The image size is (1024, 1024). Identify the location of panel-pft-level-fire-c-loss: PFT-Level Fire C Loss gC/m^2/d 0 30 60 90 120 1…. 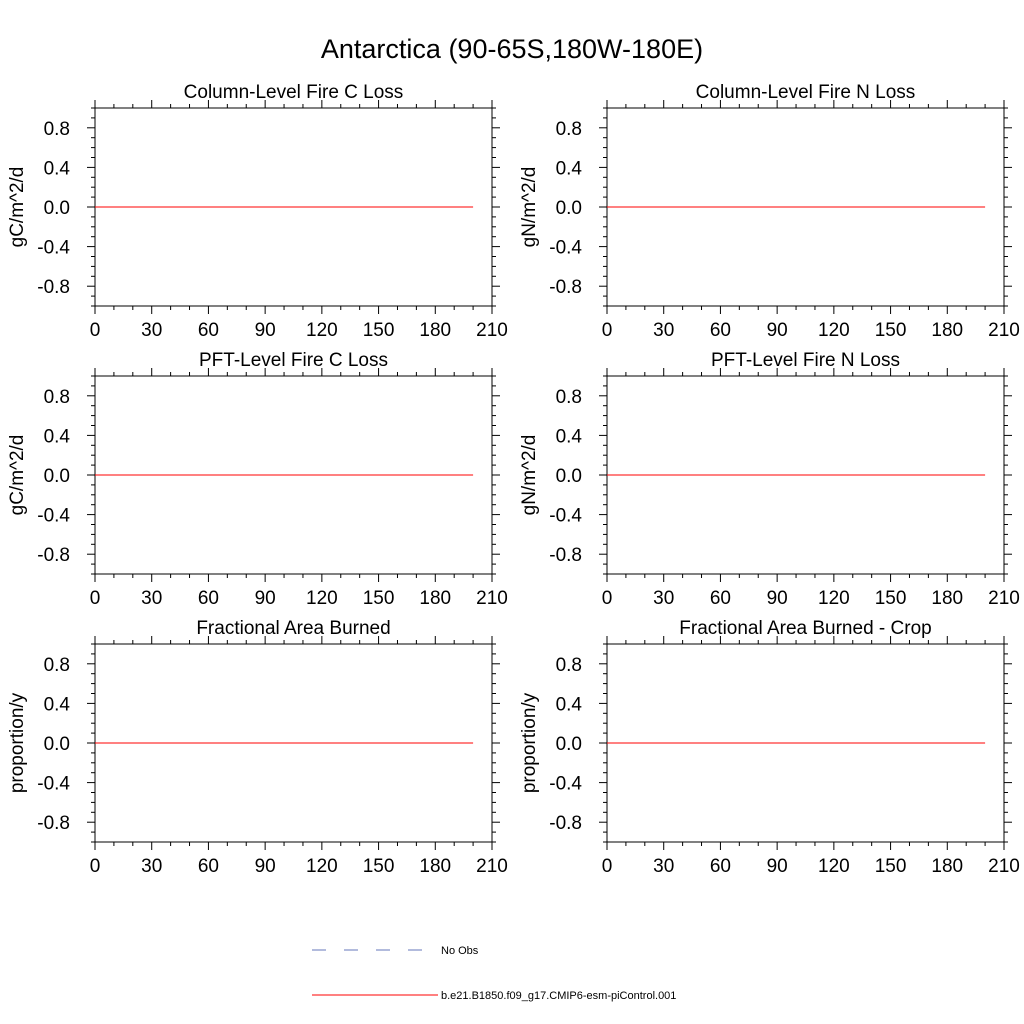
(257, 479).